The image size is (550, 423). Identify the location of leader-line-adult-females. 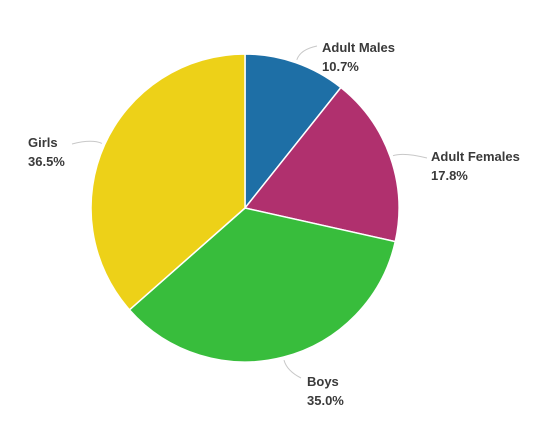
(410, 156).